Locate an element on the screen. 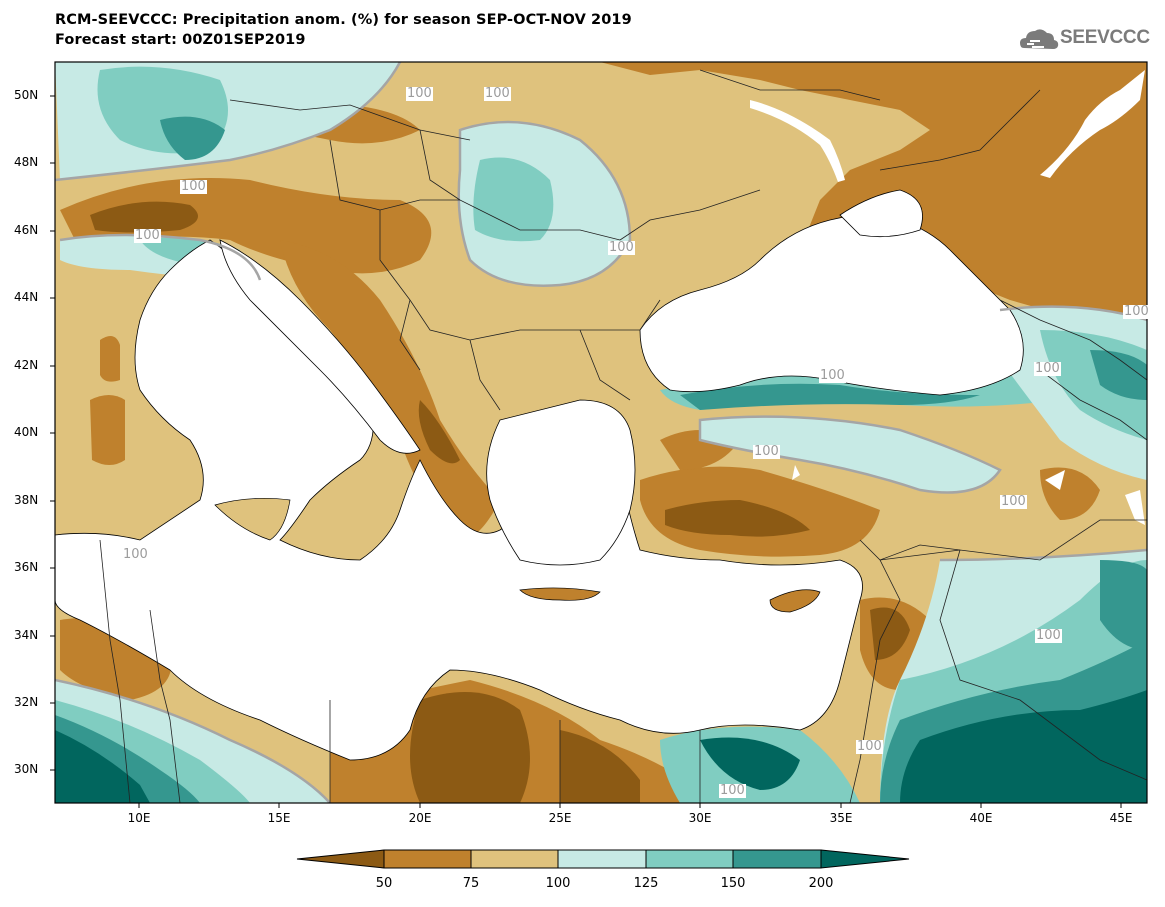  dry-north-east is located at coordinates (873, 196).